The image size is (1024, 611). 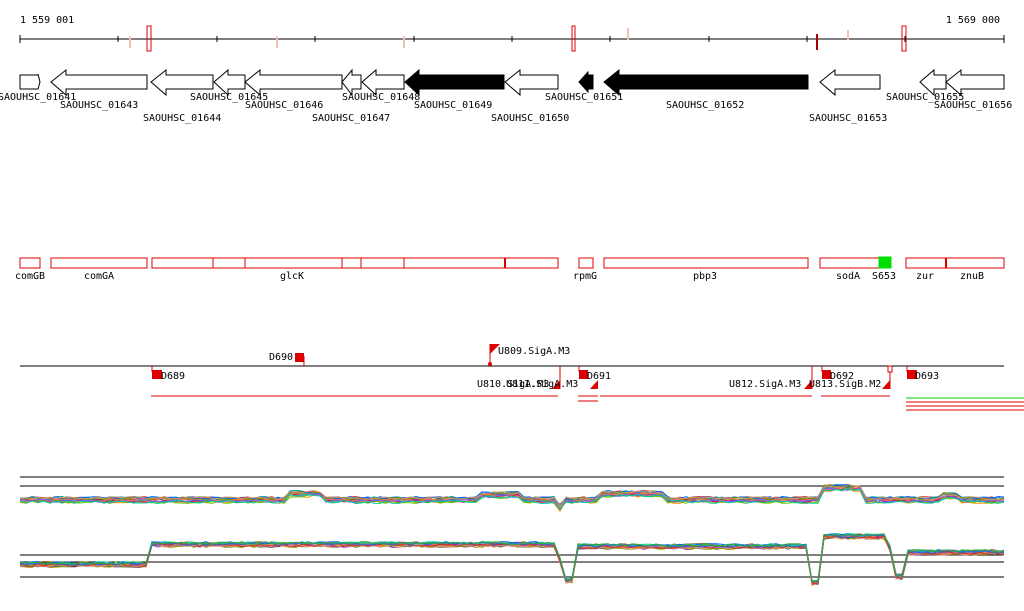 I want to click on gene-label: SAOUHSC_01646, so click(x=284, y=105).